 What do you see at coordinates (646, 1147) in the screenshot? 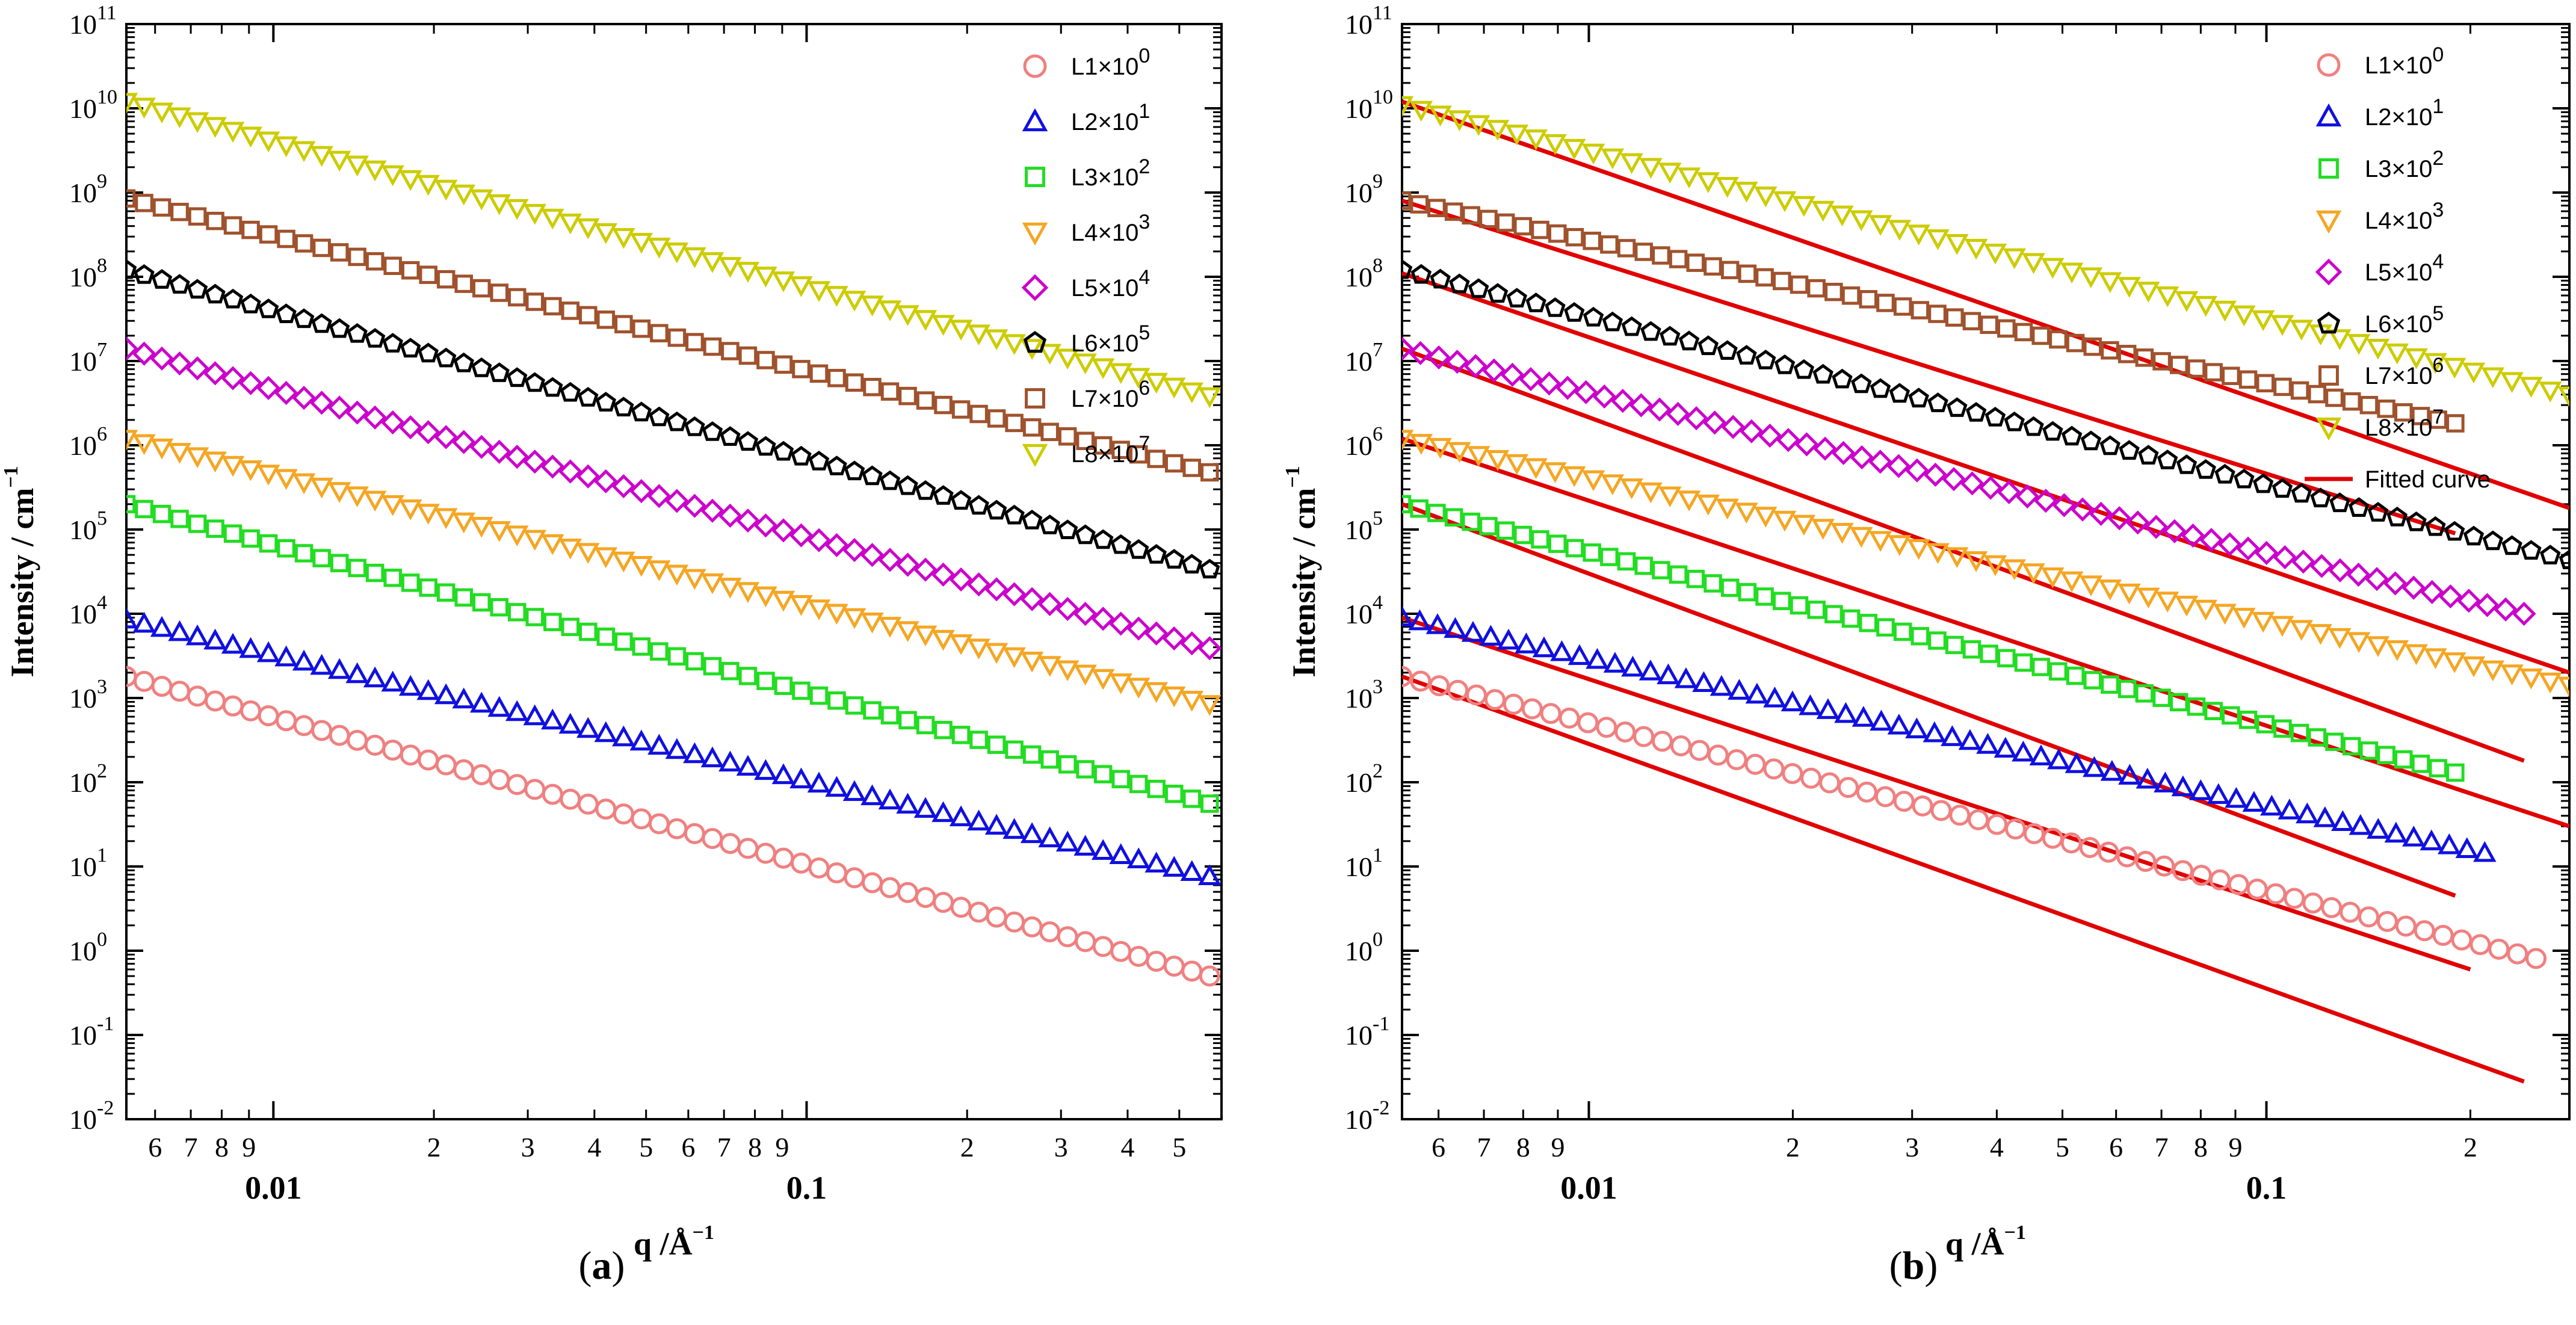
I see `x-minor-tick-label: 5` at bounding box center [646, 1147].